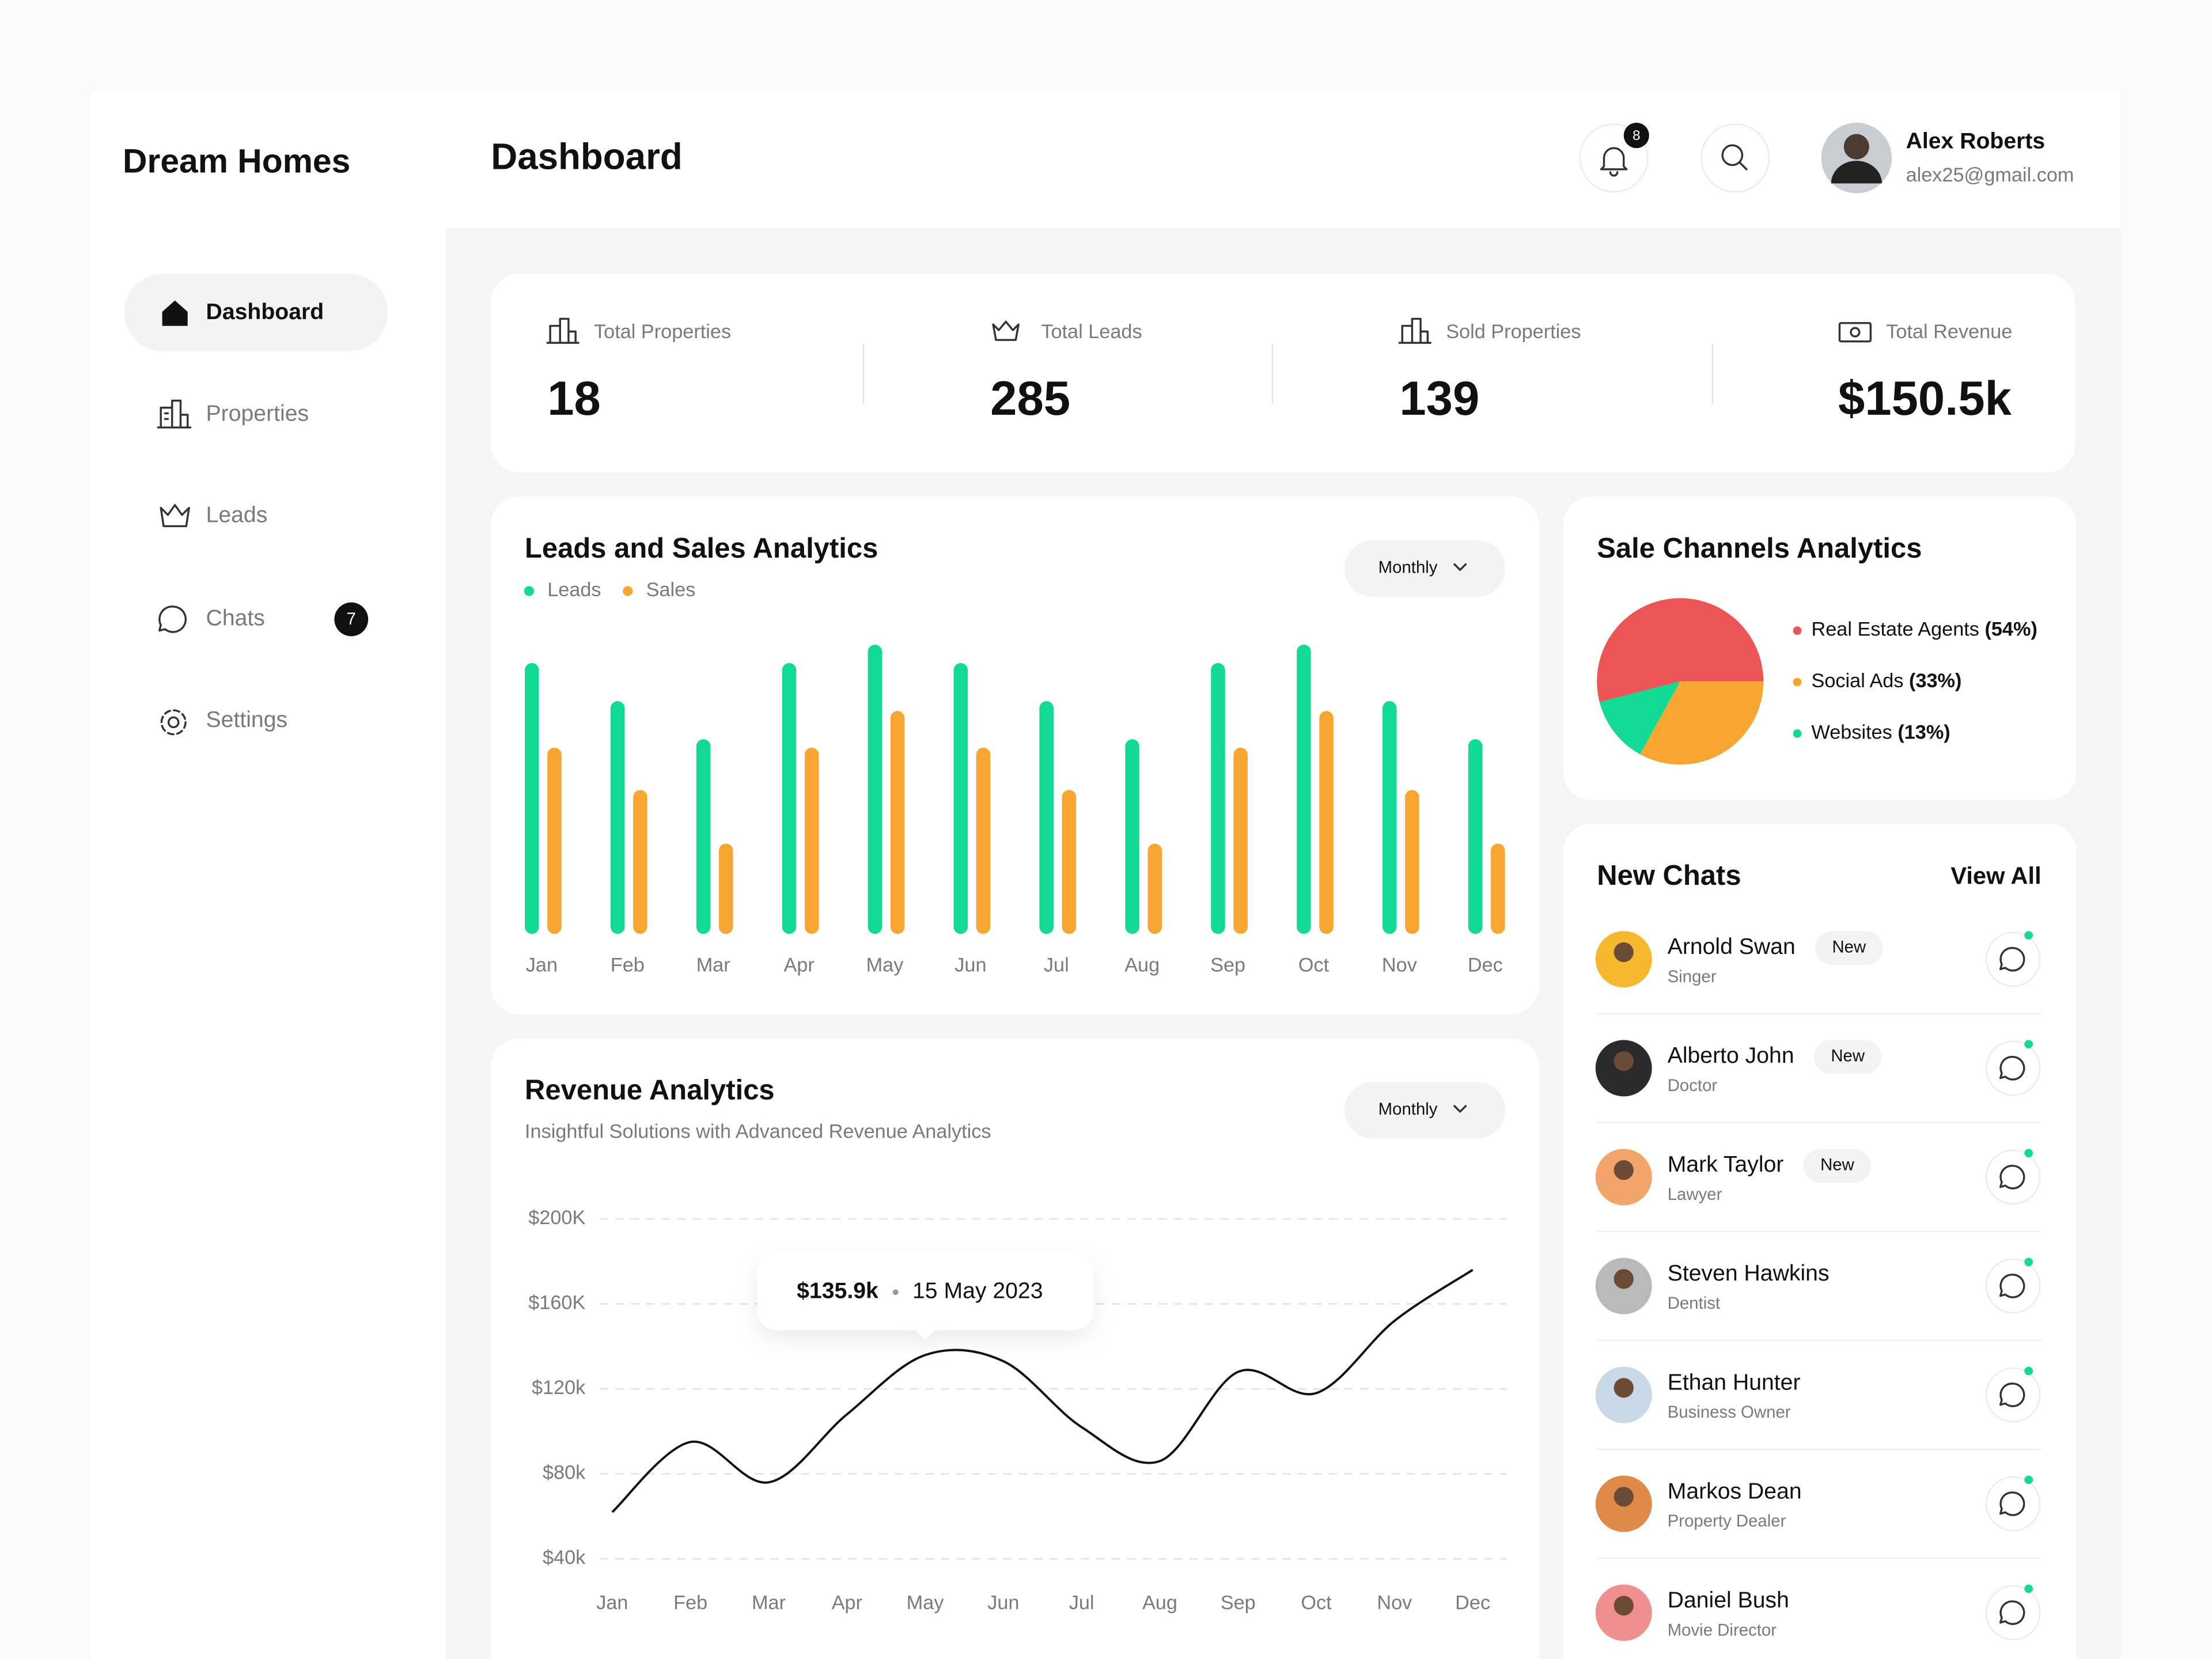 Image resolution: width=2212 pixels, height=1659 pixels. I want to click on legend-name: Websites, so click(1851, 733).